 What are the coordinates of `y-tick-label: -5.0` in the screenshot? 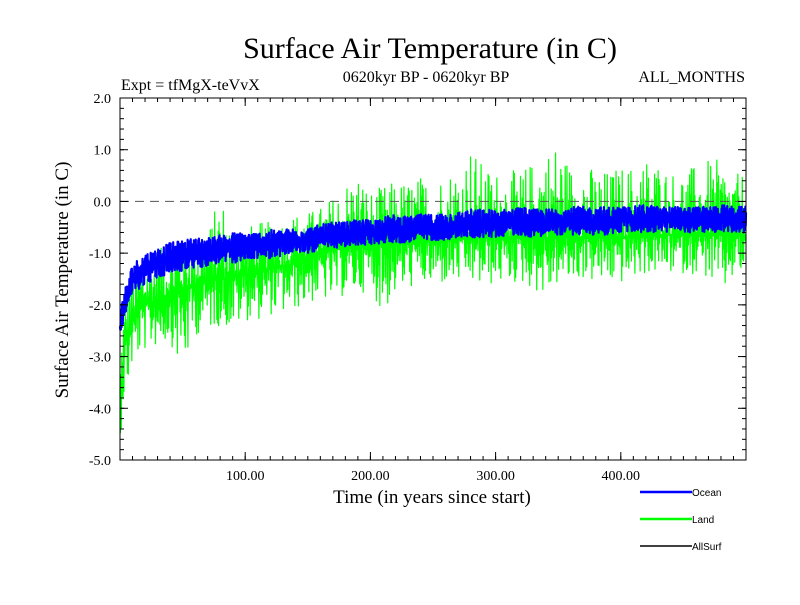 It's located at (100, 461).